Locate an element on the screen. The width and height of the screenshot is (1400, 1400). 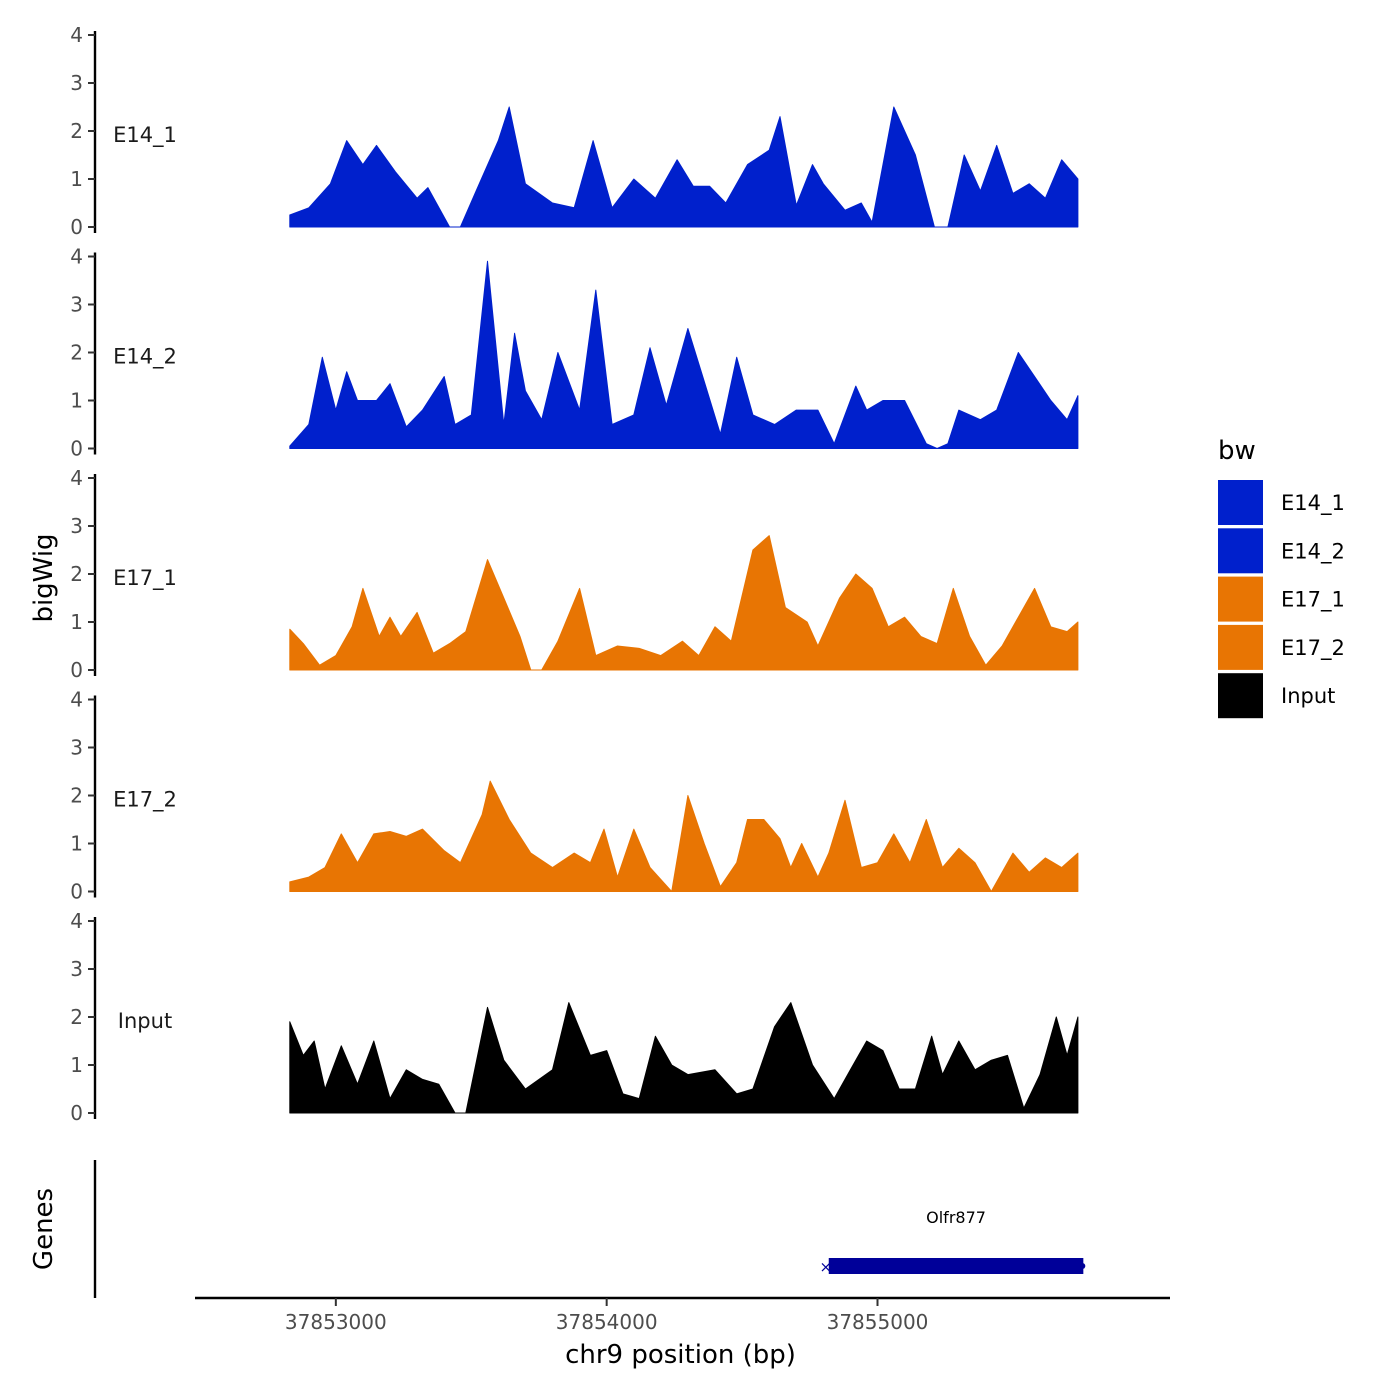
area-Input is located at coordinates (684, 1058).